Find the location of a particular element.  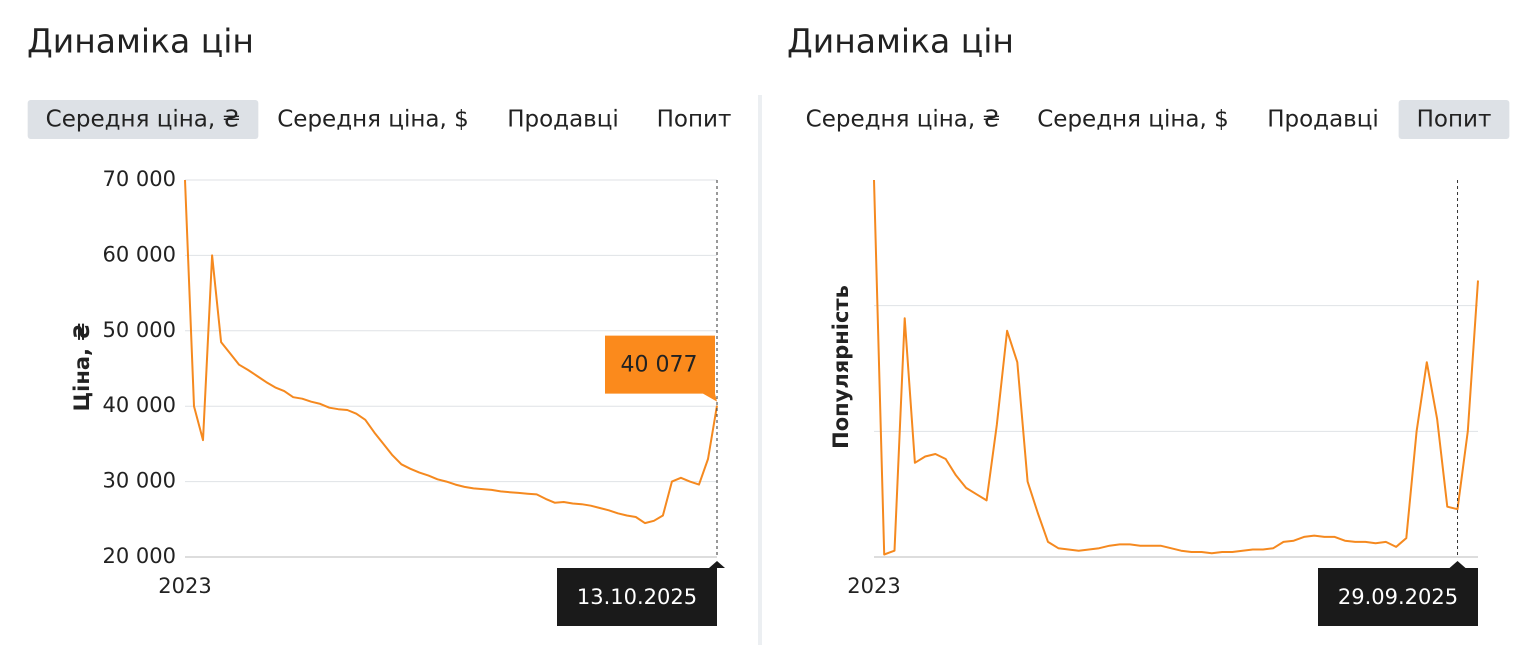

y-tick-label: 70 000 is located at coordinates (139, 179).